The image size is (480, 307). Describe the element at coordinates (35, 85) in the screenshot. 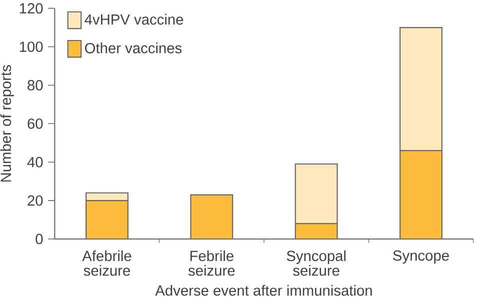

I see `y-tick-label: 80` at that location.